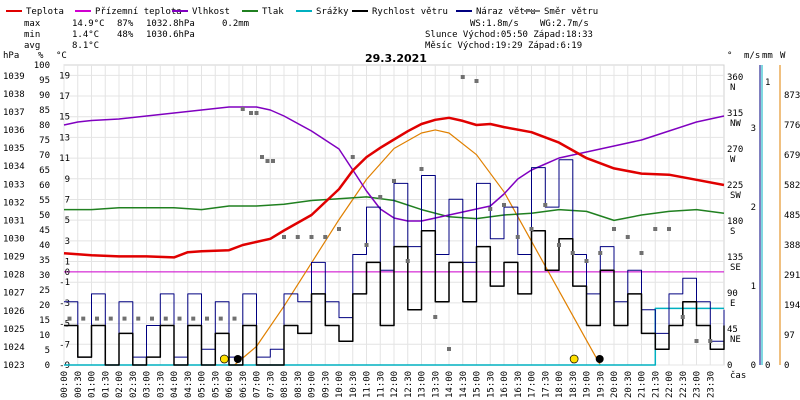 The height and width of the screenshot is (400, 800). What do you see at coordinates (767, 56) in the screenshot?
I see `axis-label-mm: mm` at bounding box center [767, 56].